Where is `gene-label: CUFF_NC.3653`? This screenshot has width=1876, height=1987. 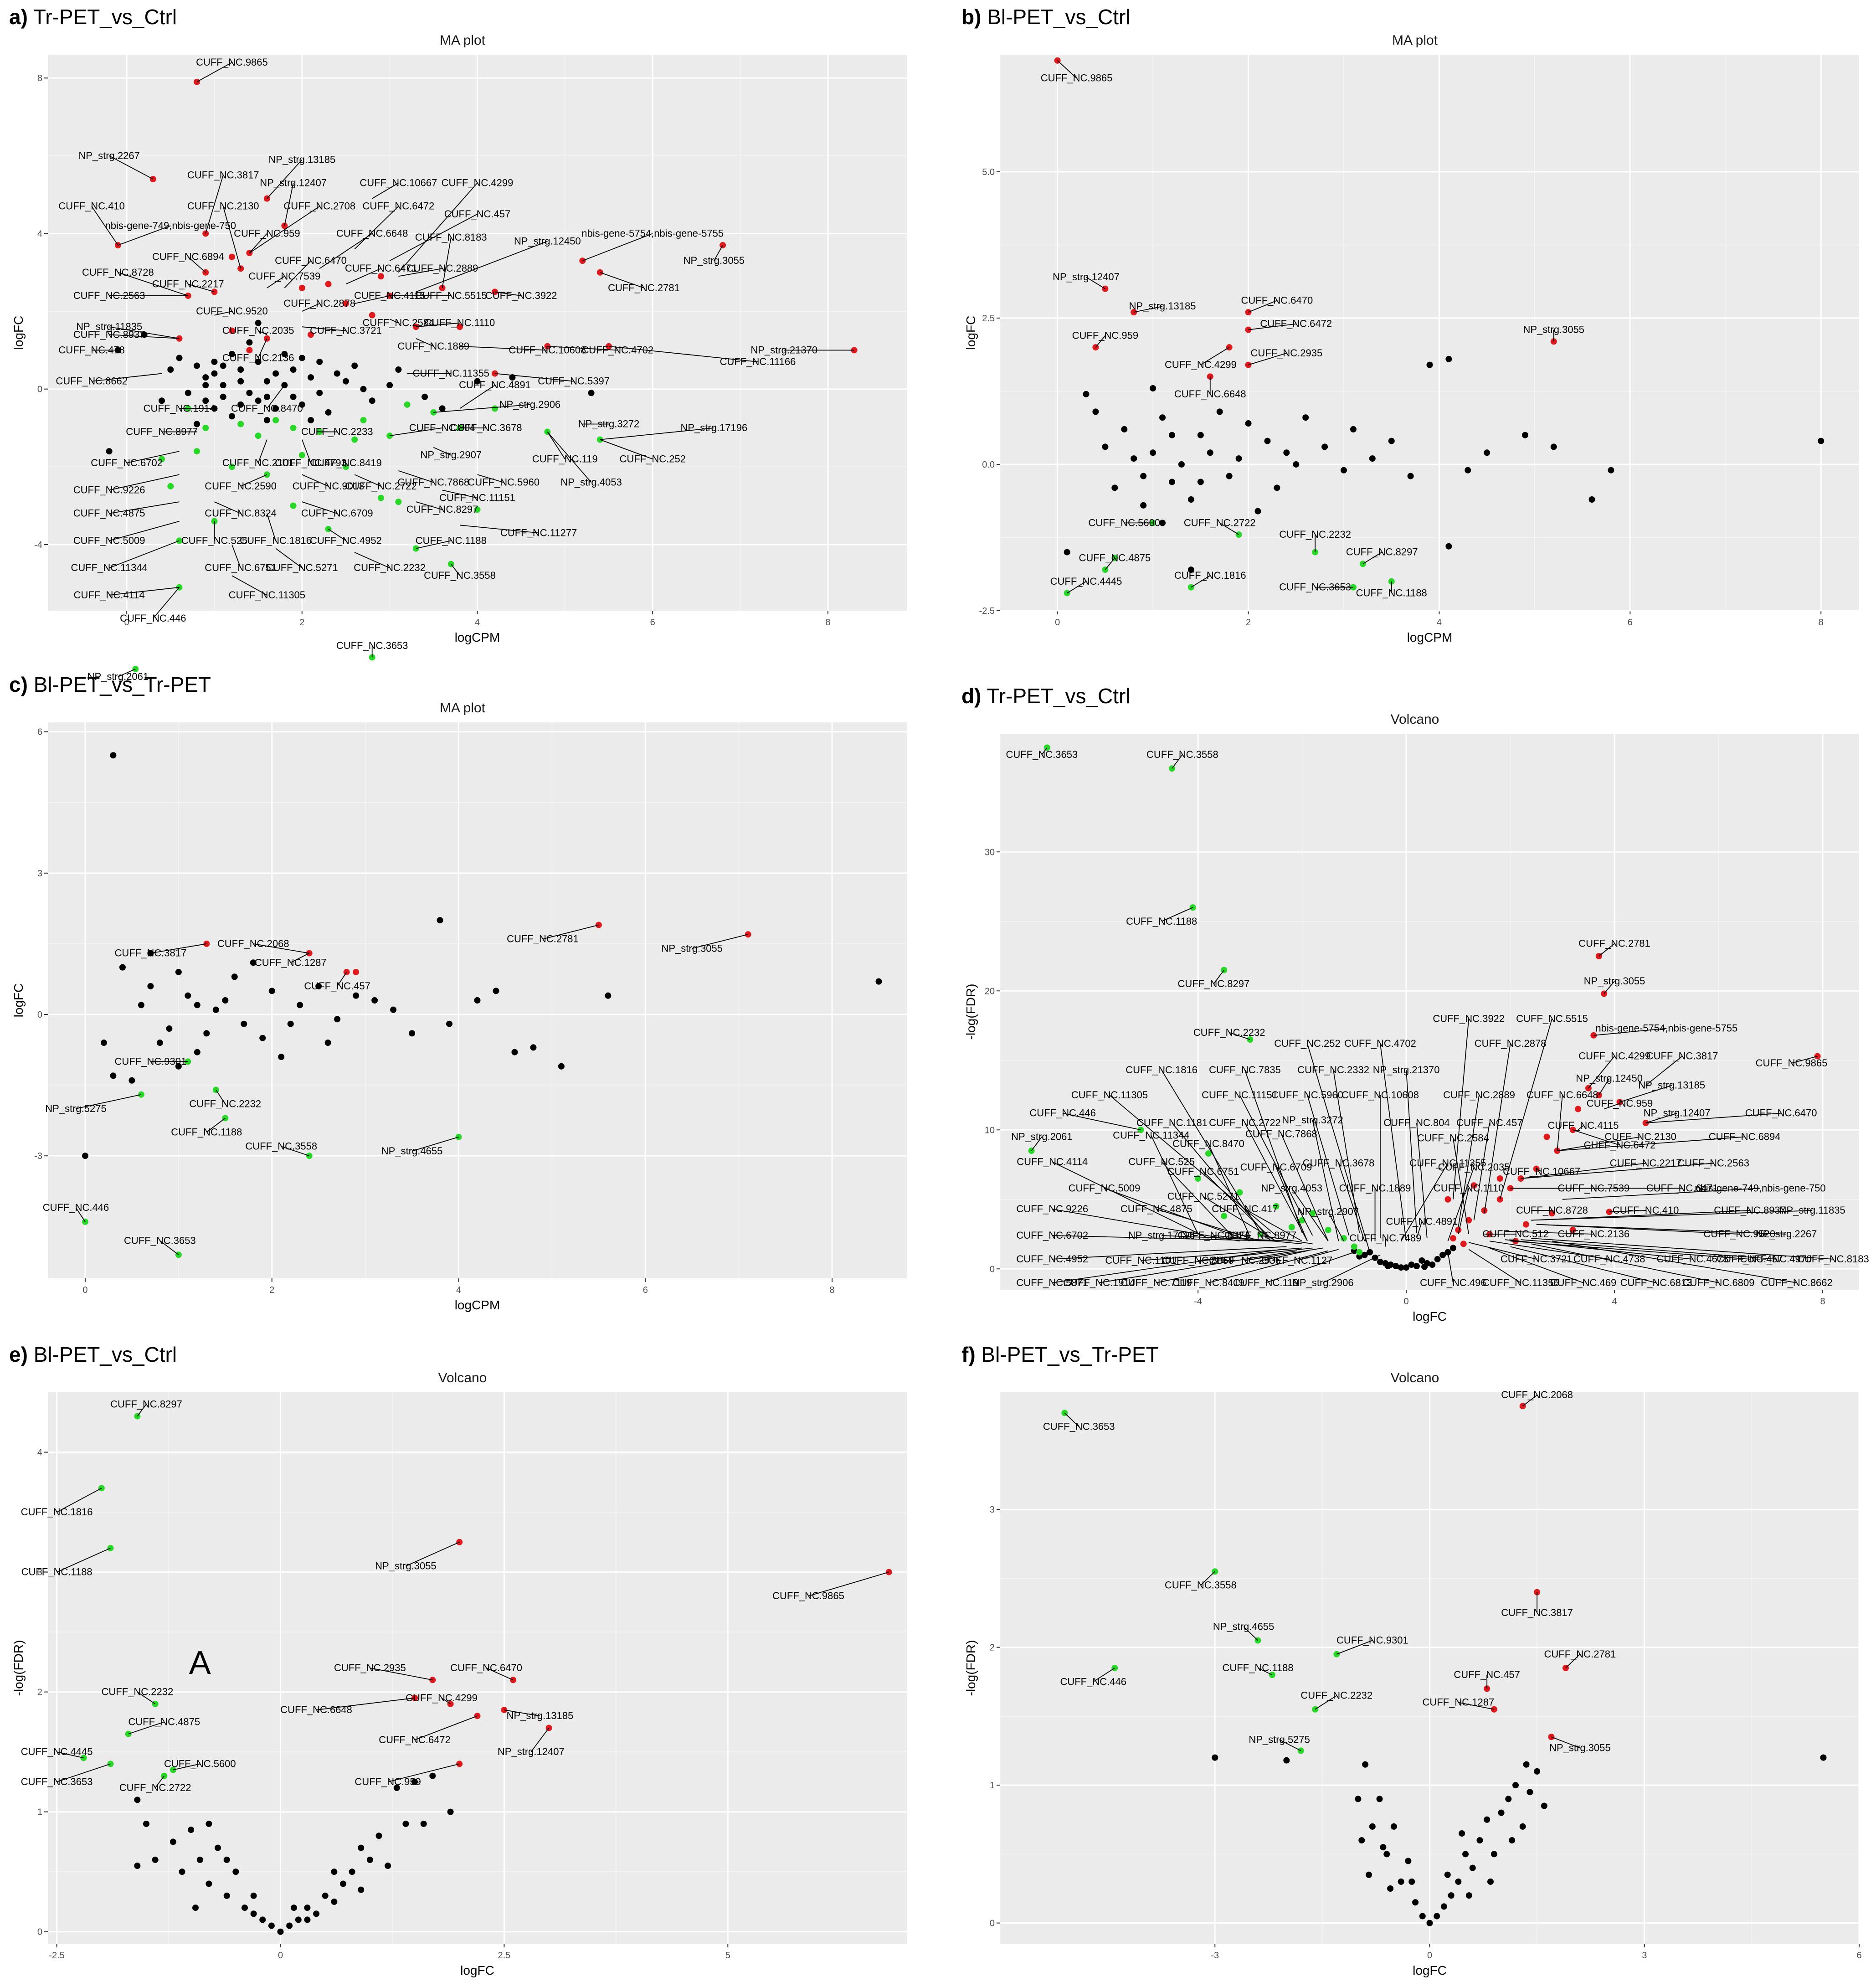 gene-label: CUFF_NC.3653 is located at coordinates (57, 1782).